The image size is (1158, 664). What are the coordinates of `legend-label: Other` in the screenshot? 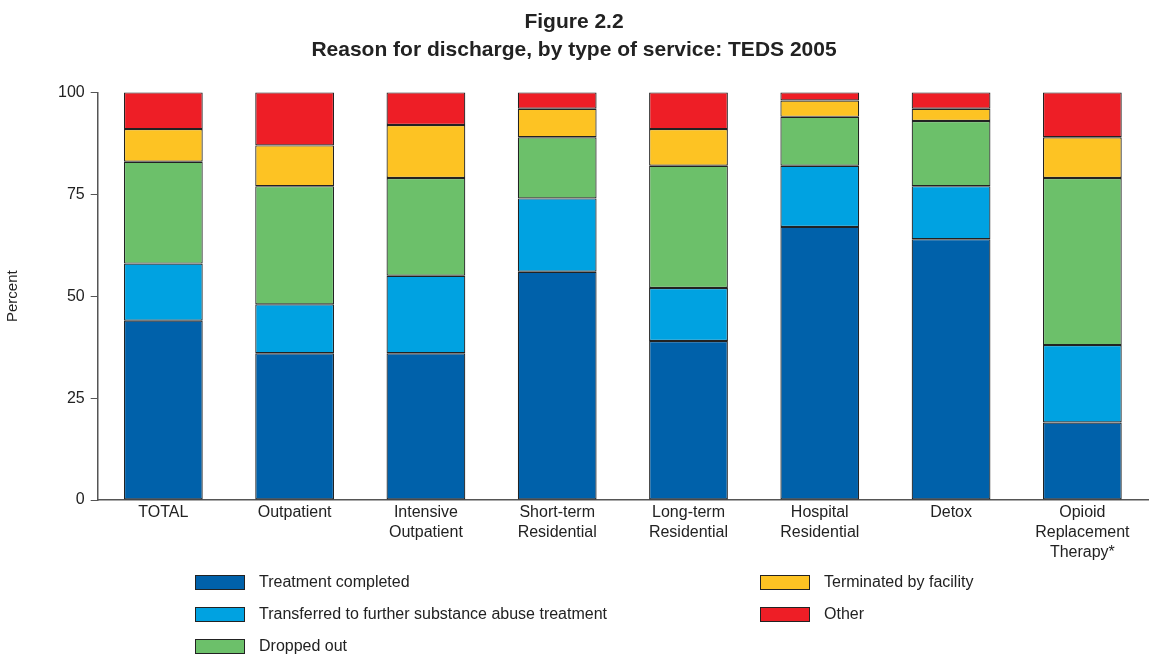 It's located at (844, 614).